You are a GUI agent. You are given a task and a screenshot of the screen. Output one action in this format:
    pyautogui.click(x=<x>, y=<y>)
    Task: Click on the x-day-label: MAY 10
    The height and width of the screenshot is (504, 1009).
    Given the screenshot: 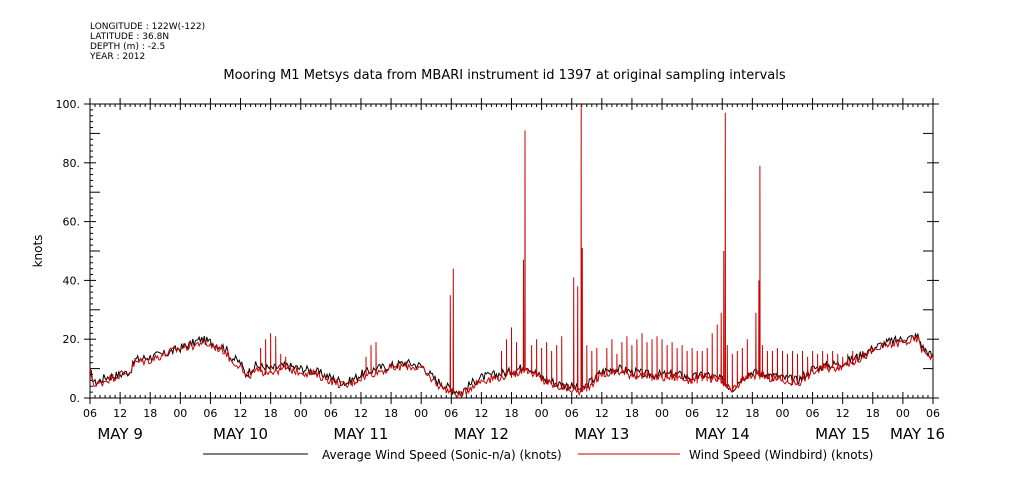 What is the action you would take?
    pyautogui.click(x=240, y=434)
    